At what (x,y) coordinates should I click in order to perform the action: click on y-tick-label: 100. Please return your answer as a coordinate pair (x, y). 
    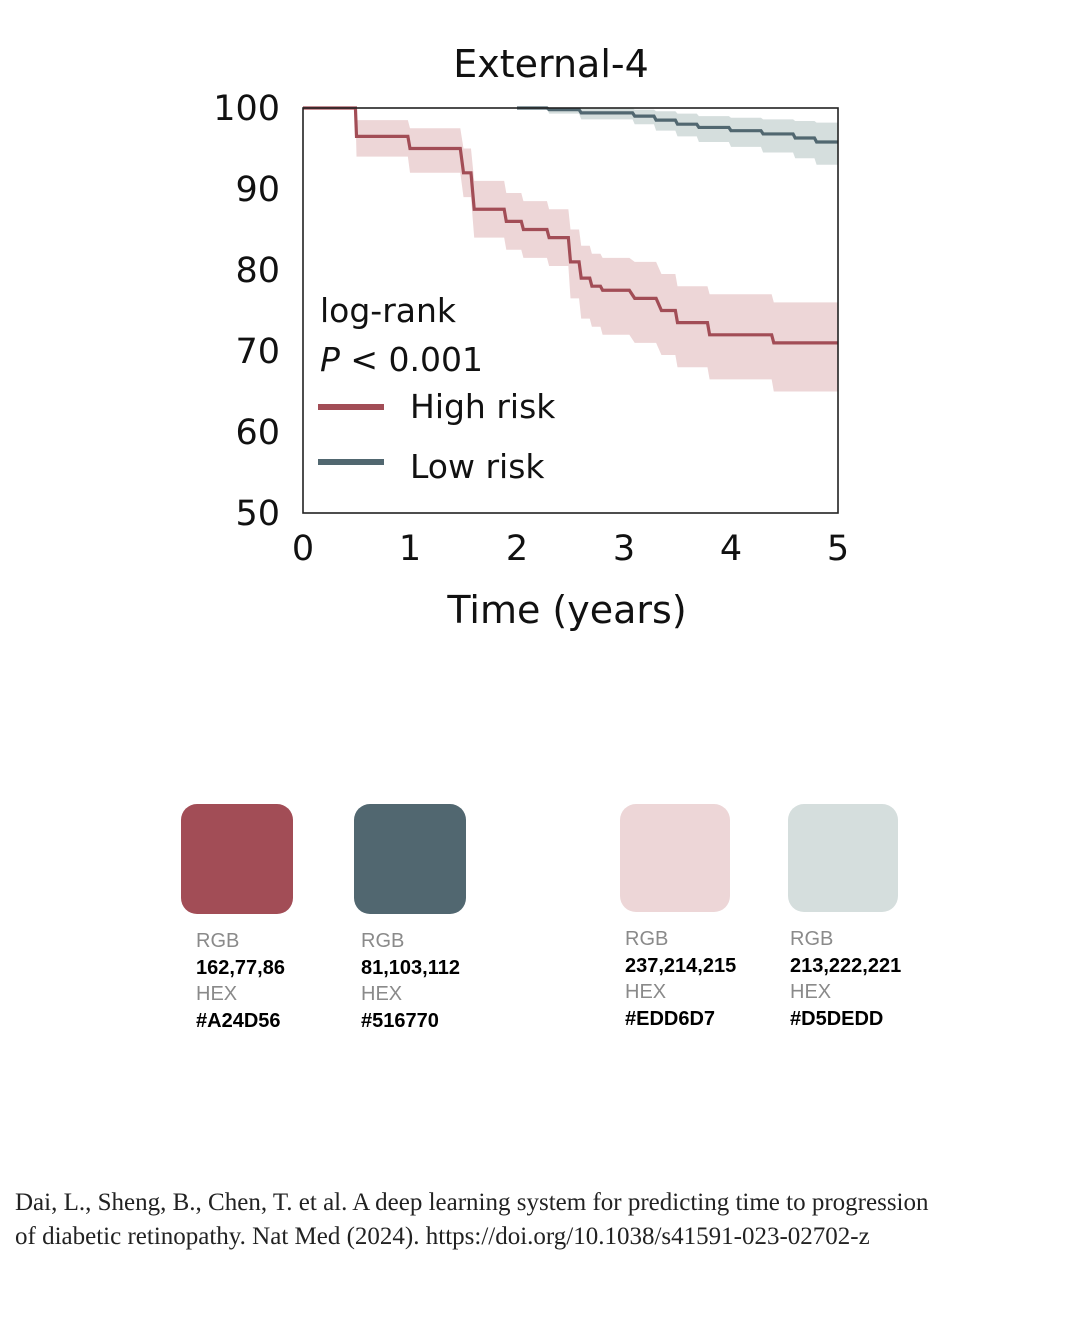
    Looking at the image, I should click on (246, 109).